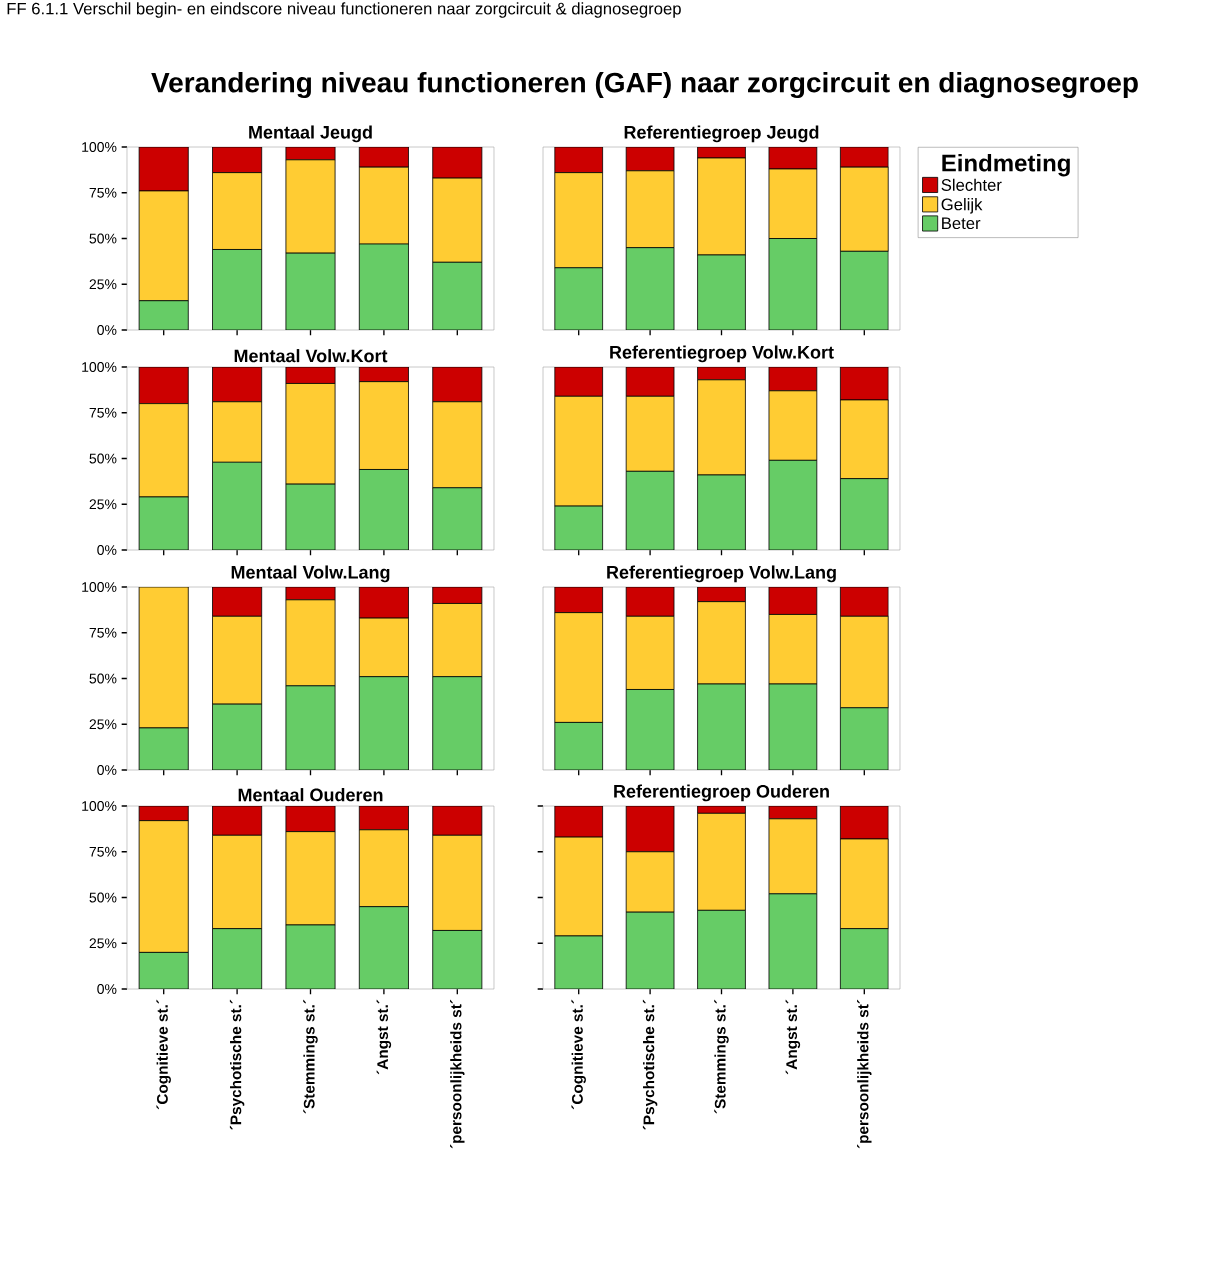 Image resolution: width=1208 pixels, height=1265 pixels. I want to click on legend-label: Gelijk, so click(962, 206).